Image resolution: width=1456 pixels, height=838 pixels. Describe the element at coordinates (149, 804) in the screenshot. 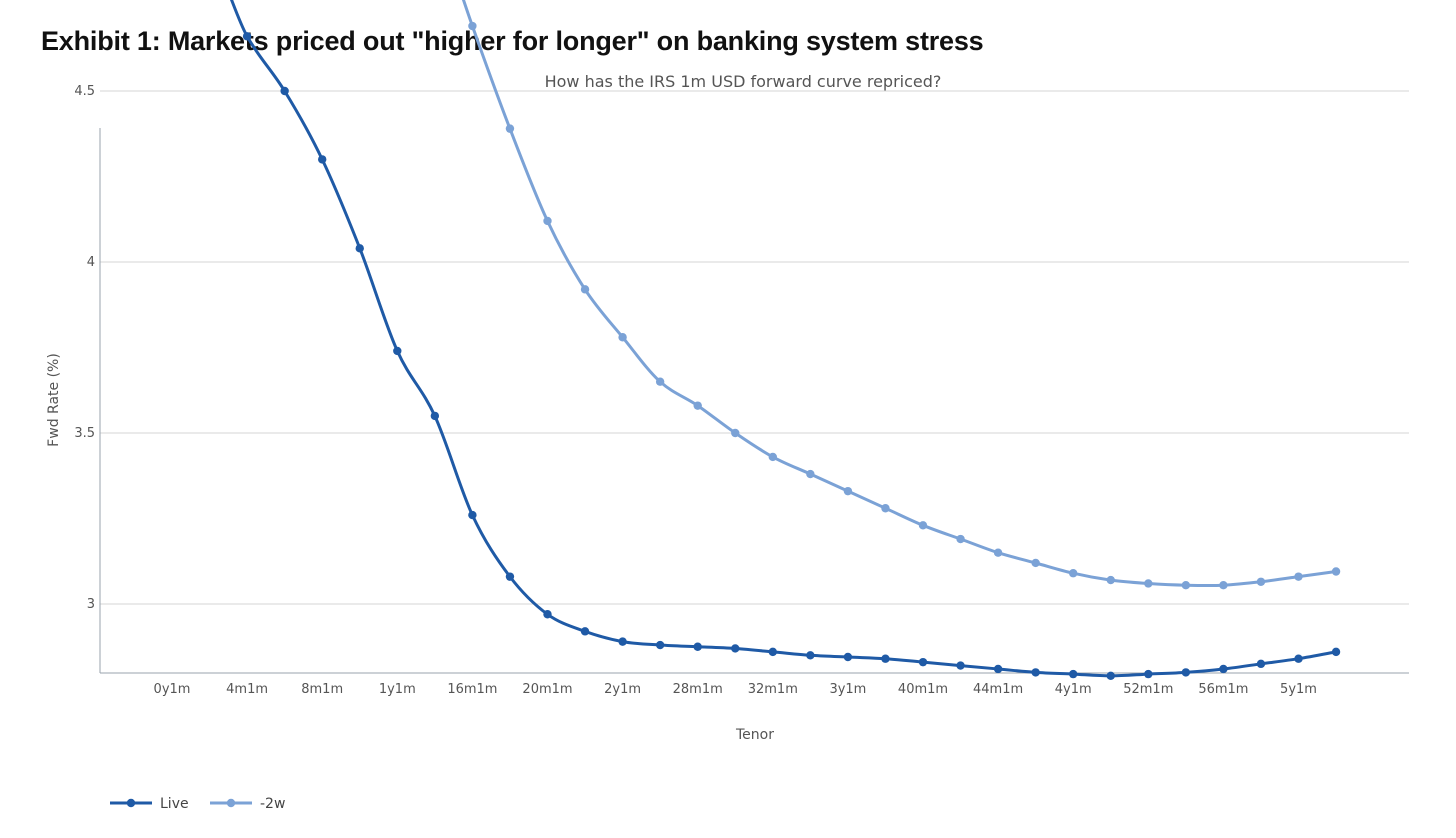

I see `legend-item-live: Live` at that location.